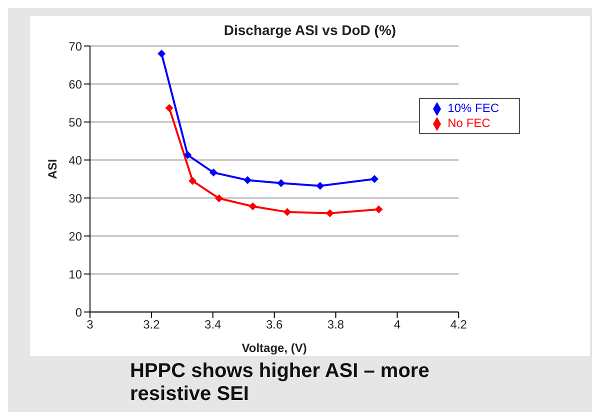 This screenshot has height=420, width=600. Describe the element at coordinates (213, 325) in the screenshot. I see `x-tick-label: 3.4` at that location.